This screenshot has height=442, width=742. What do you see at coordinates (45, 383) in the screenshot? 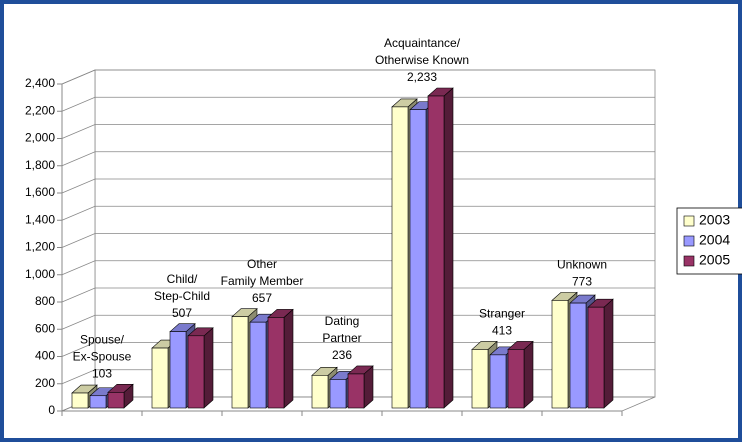
I see `y-tick-label: 200` at bounding box center [45, 383].